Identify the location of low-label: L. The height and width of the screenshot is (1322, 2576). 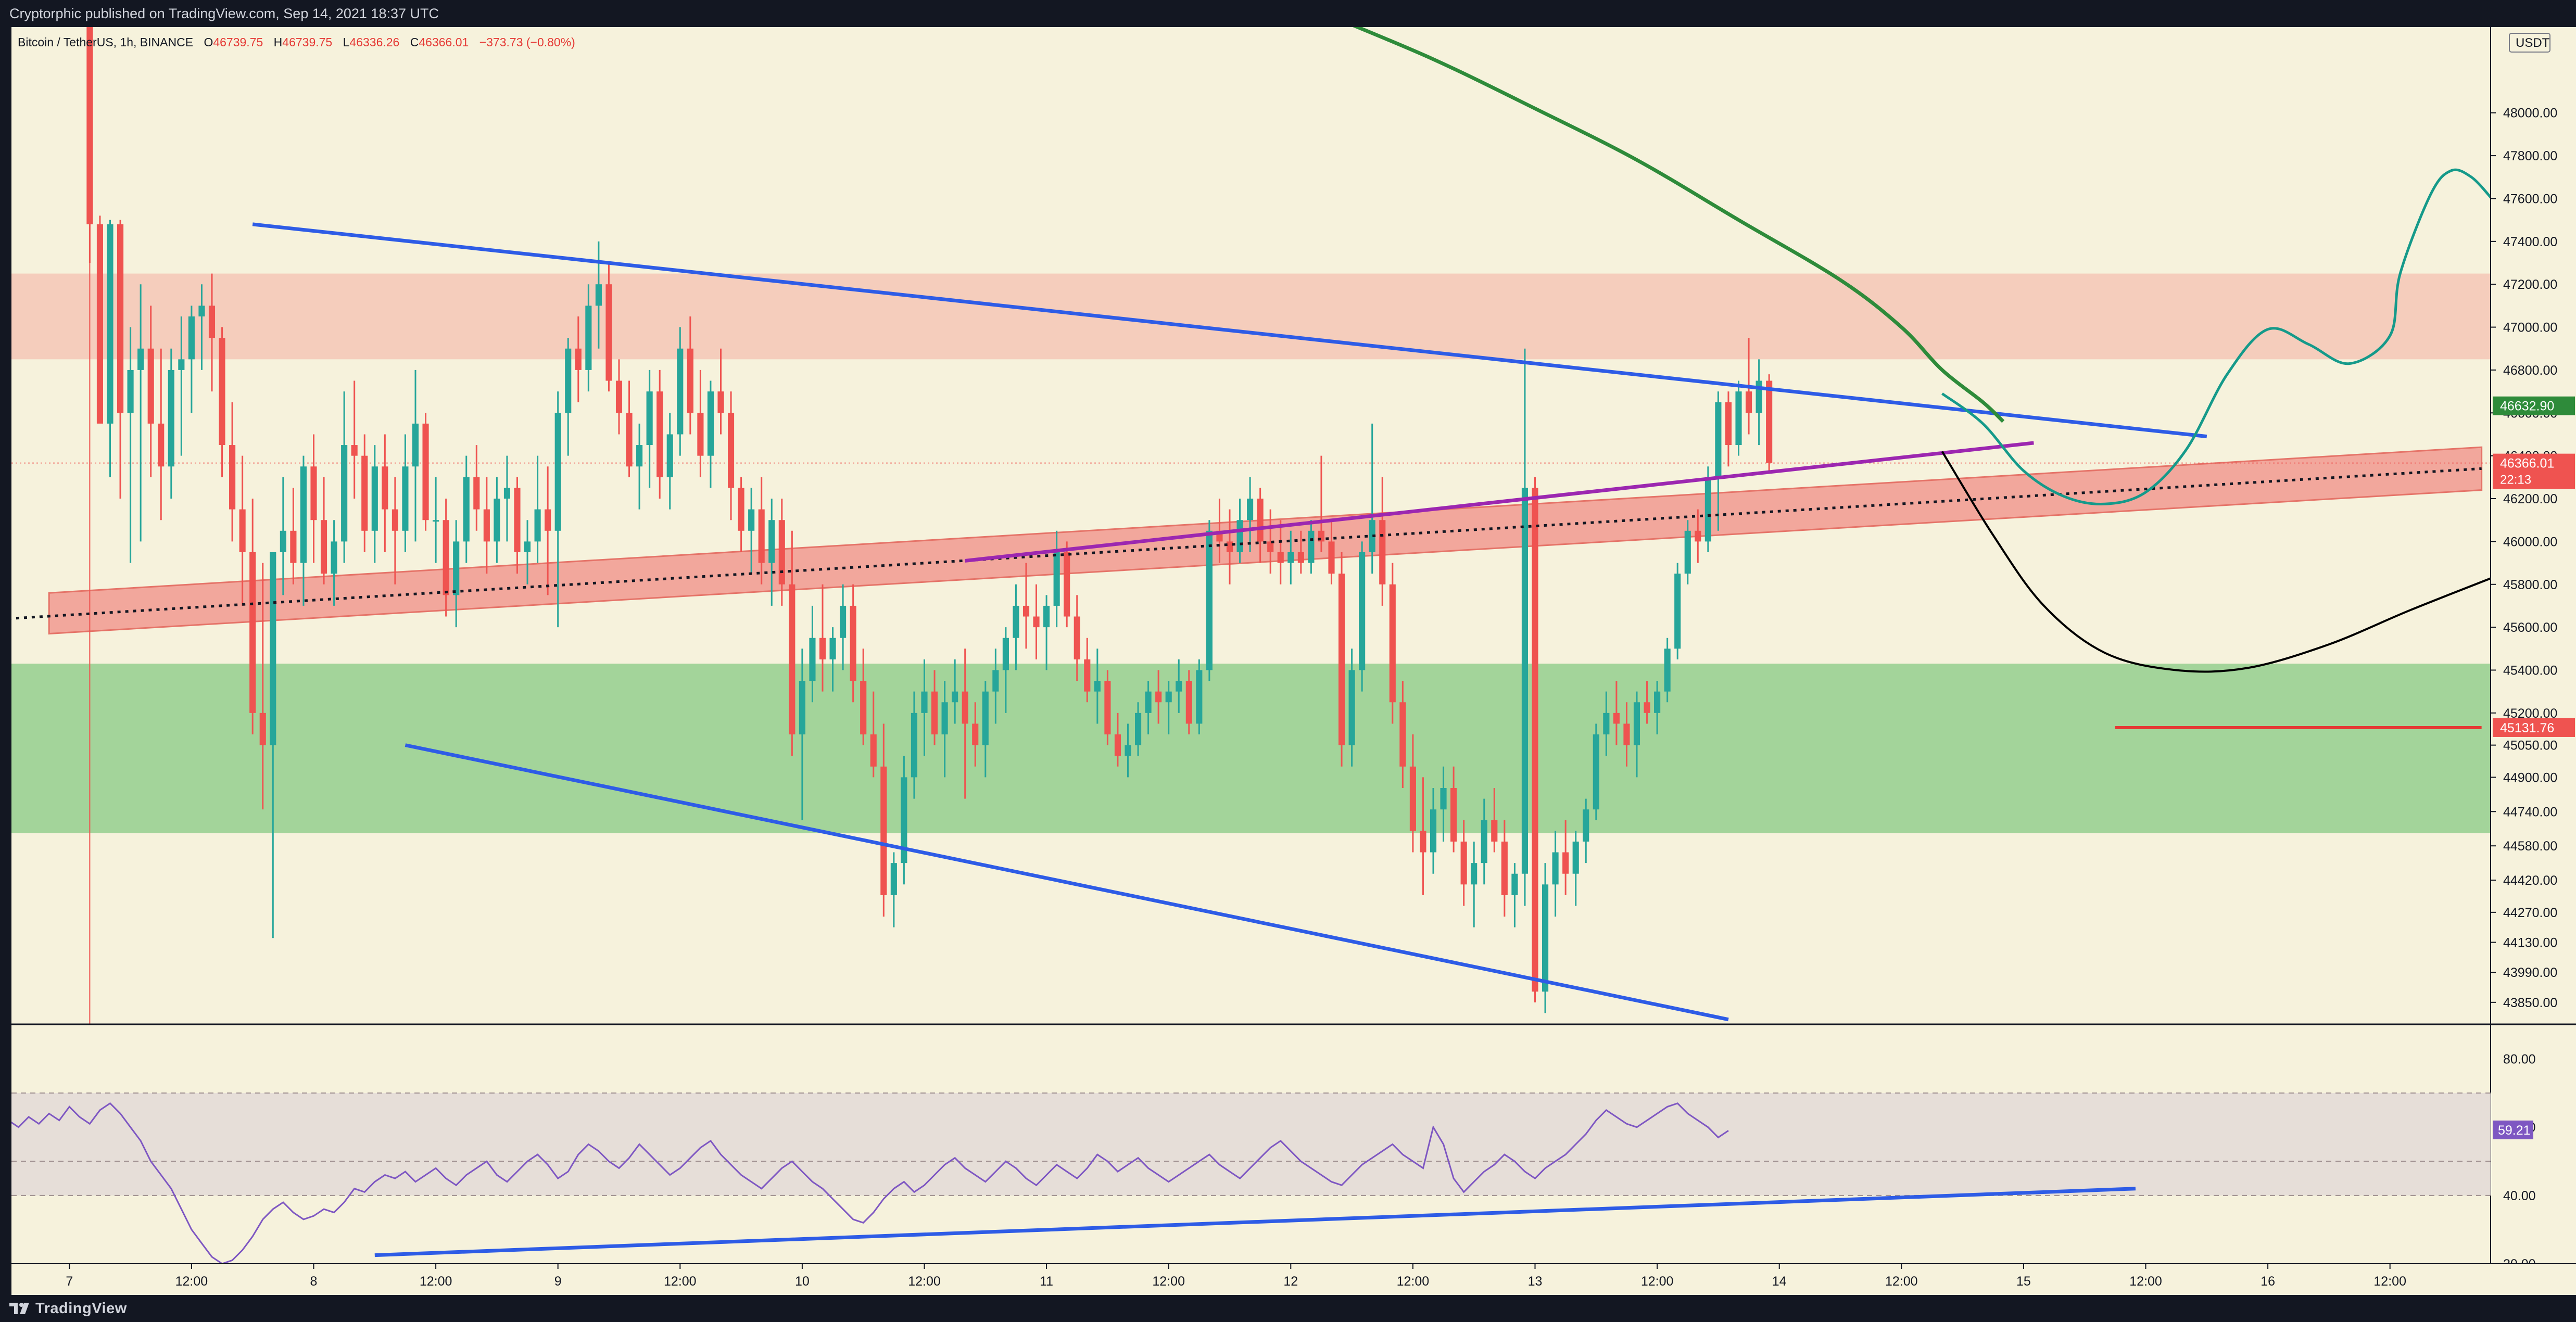
(346, 42).